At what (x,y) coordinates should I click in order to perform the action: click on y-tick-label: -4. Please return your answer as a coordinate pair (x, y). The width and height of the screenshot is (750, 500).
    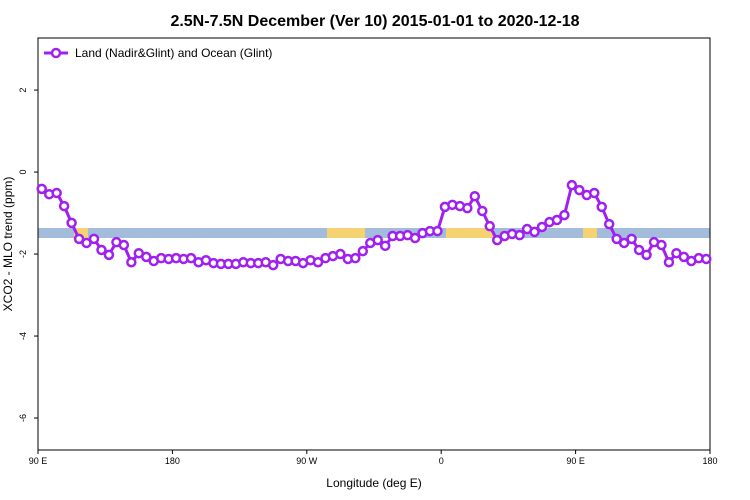
    Looking at the image, I should click on (23, 336).